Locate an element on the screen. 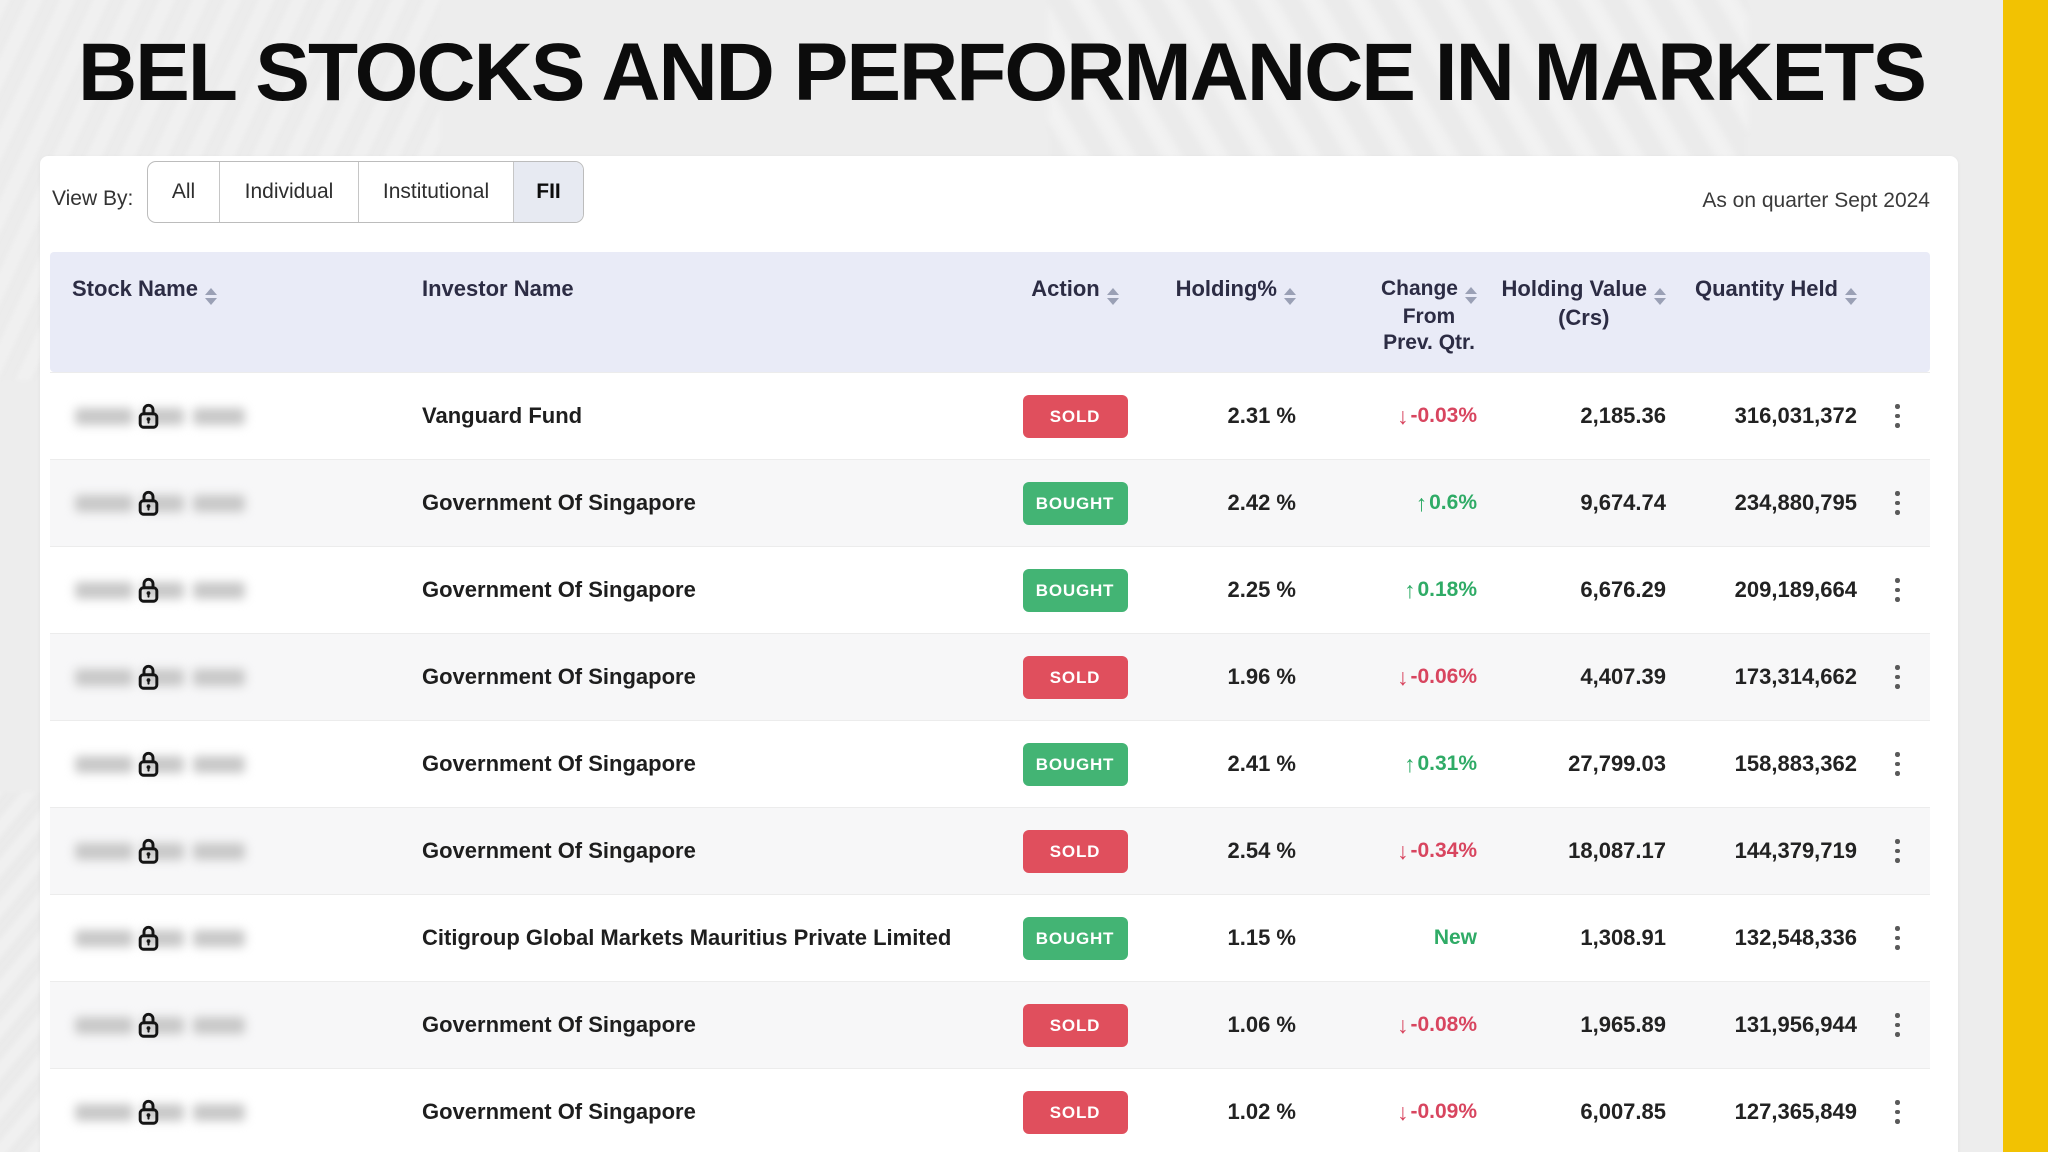 Image resolution: width=2048 pixels, height=1152 pixels. holding-percent: 1.02 % is located at coordinates (1262, 1111).